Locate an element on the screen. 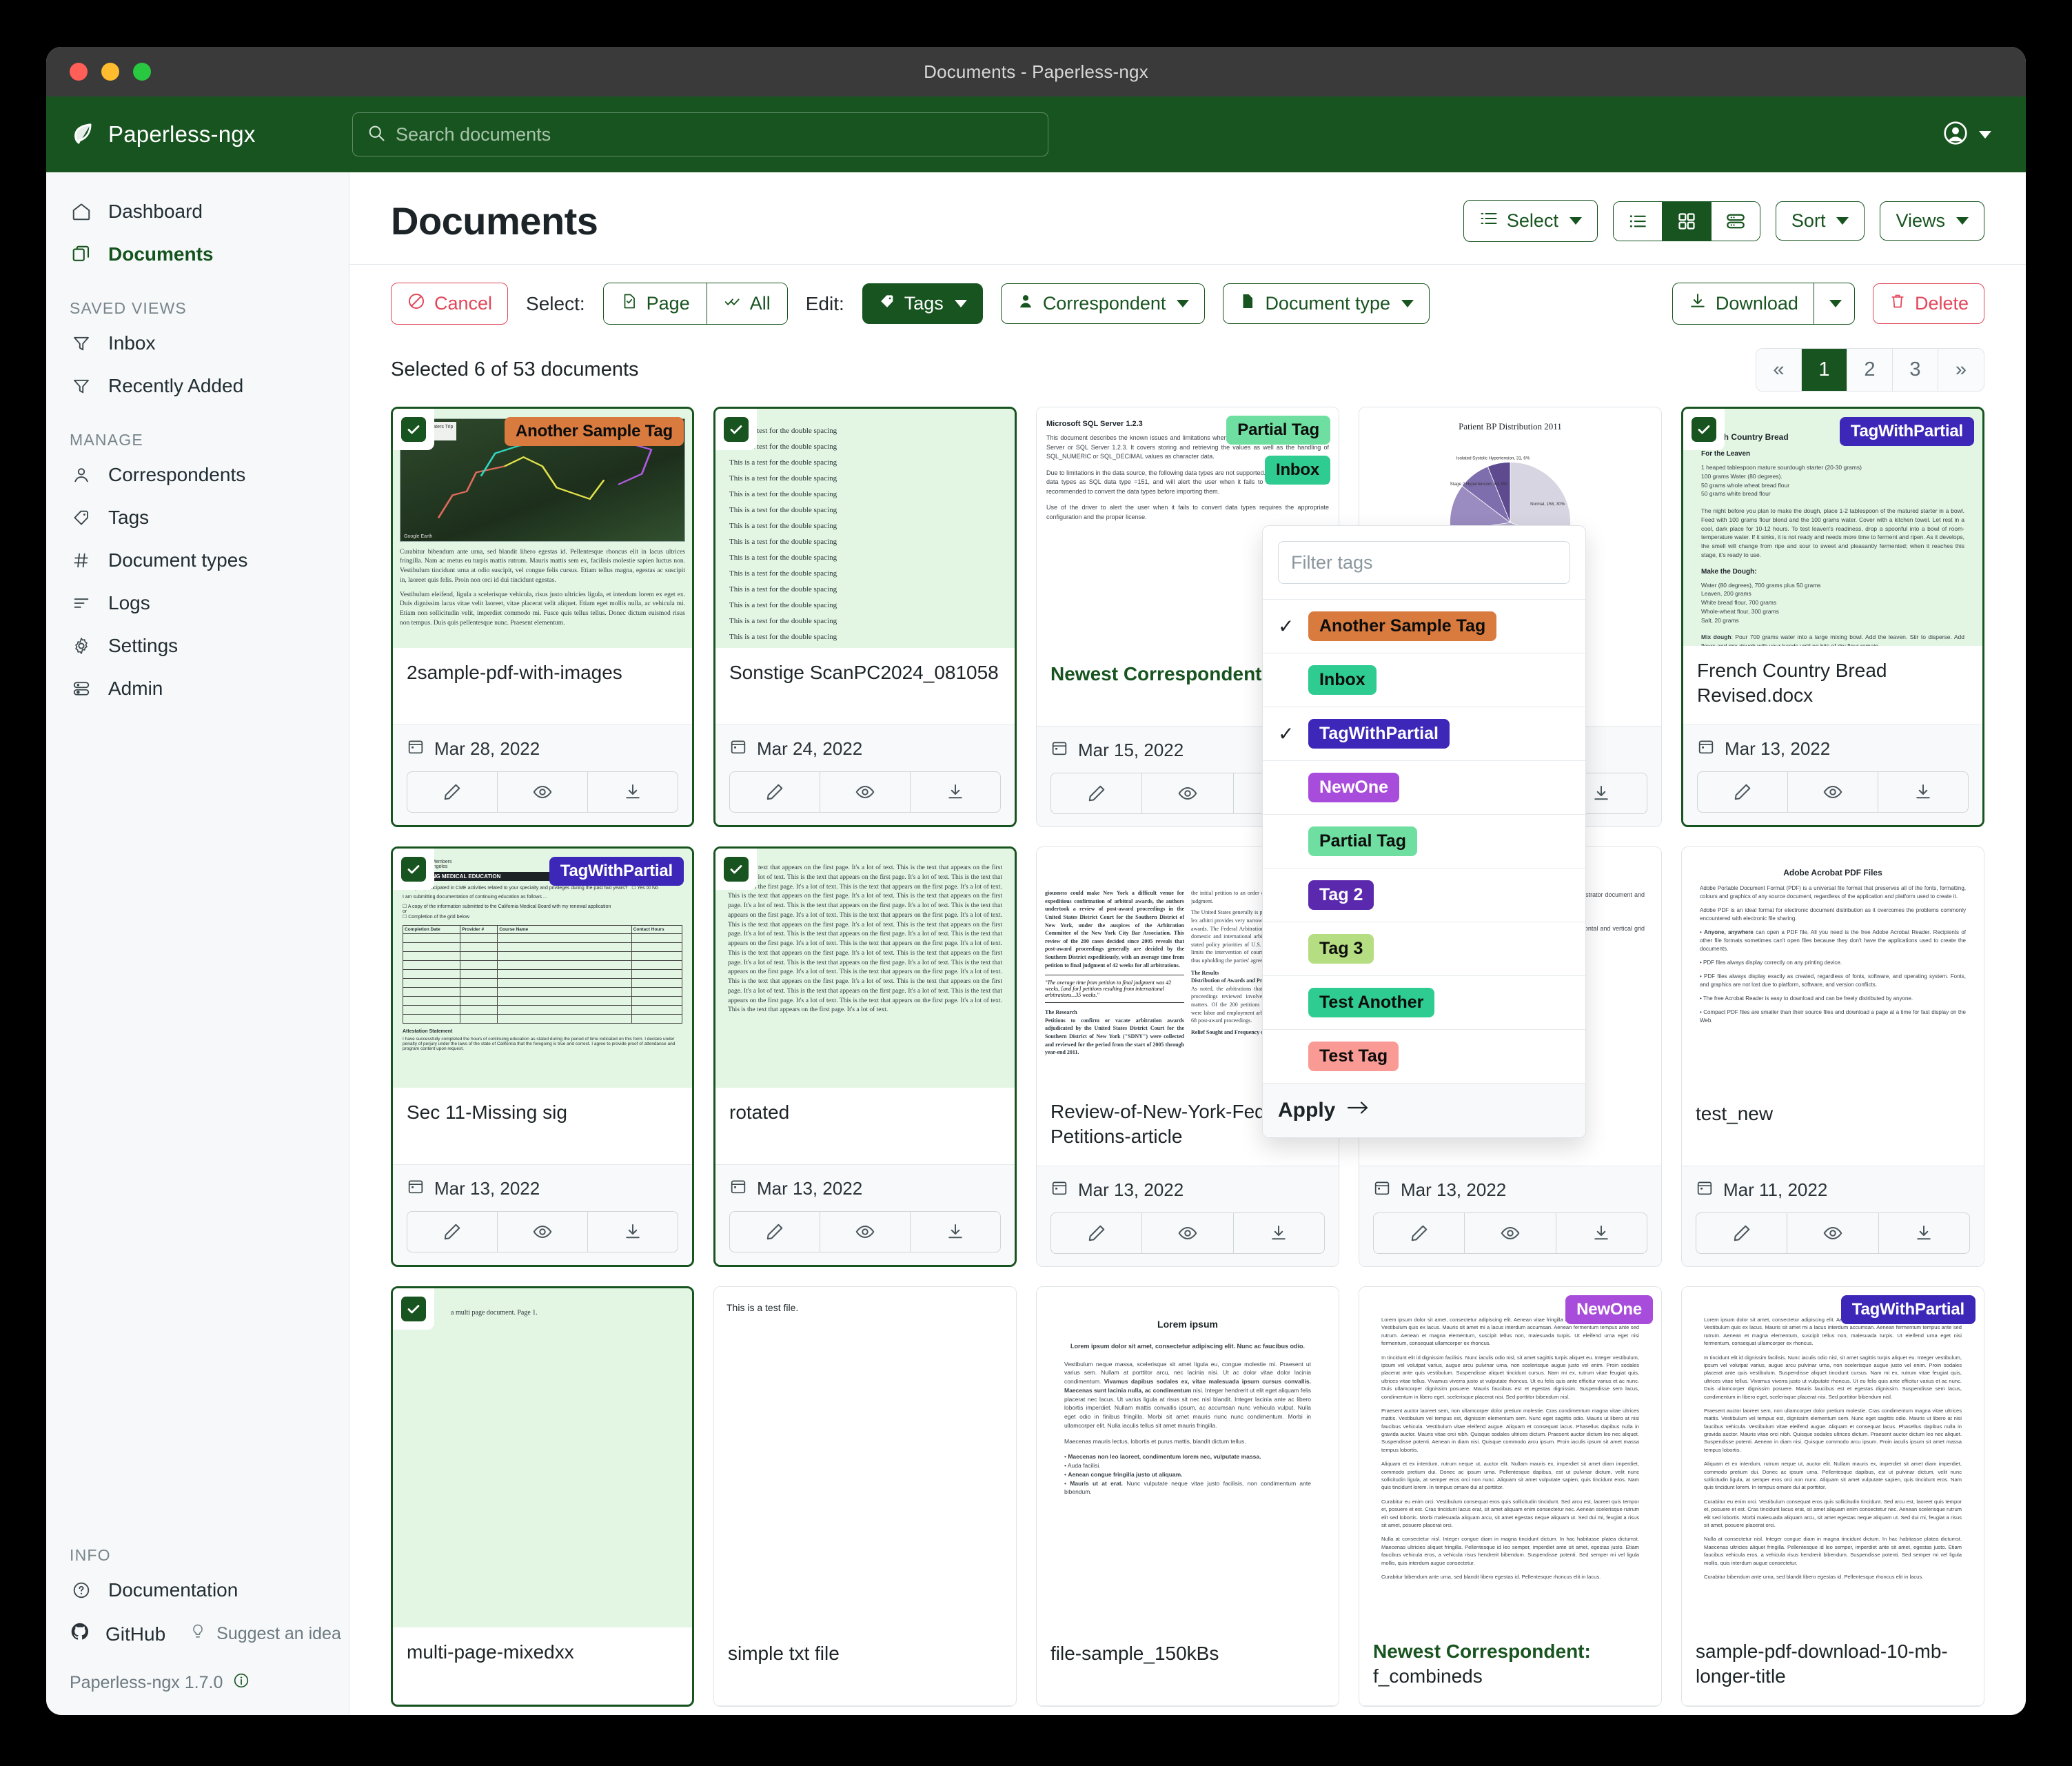 Image resolution: width=2072 pixels, height=1766 pixels. select-all-button: All is located at coordinates (747, 303).